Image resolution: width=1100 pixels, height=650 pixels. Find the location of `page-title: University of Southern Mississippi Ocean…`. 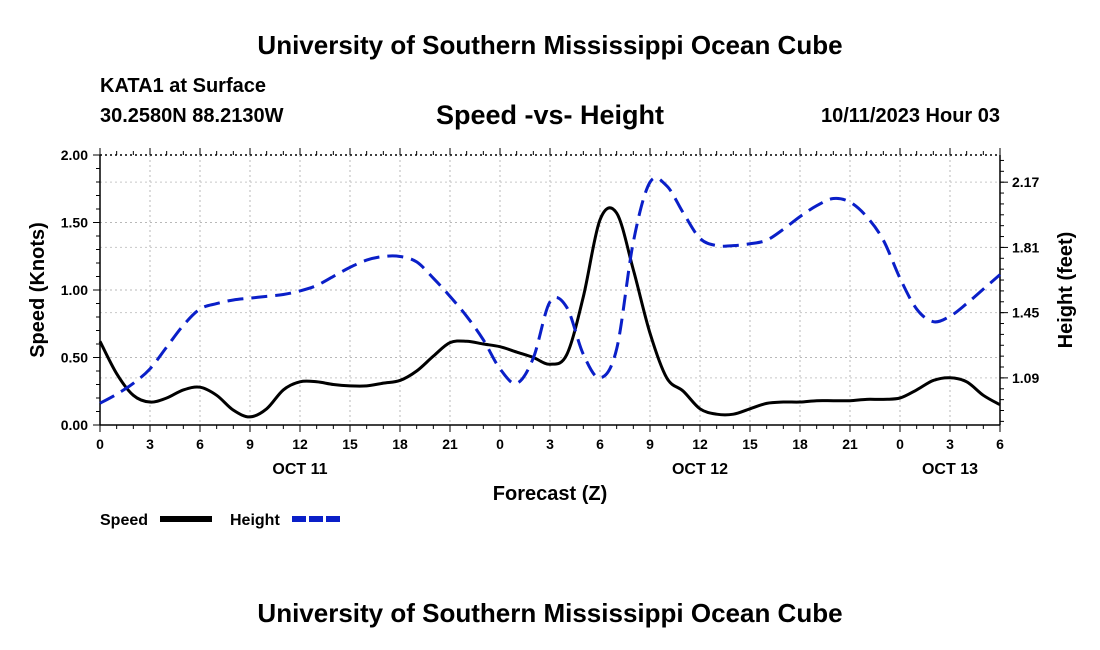

page-title: University of Southern Mississippi Ocean… is located at coordinates (550, 45).